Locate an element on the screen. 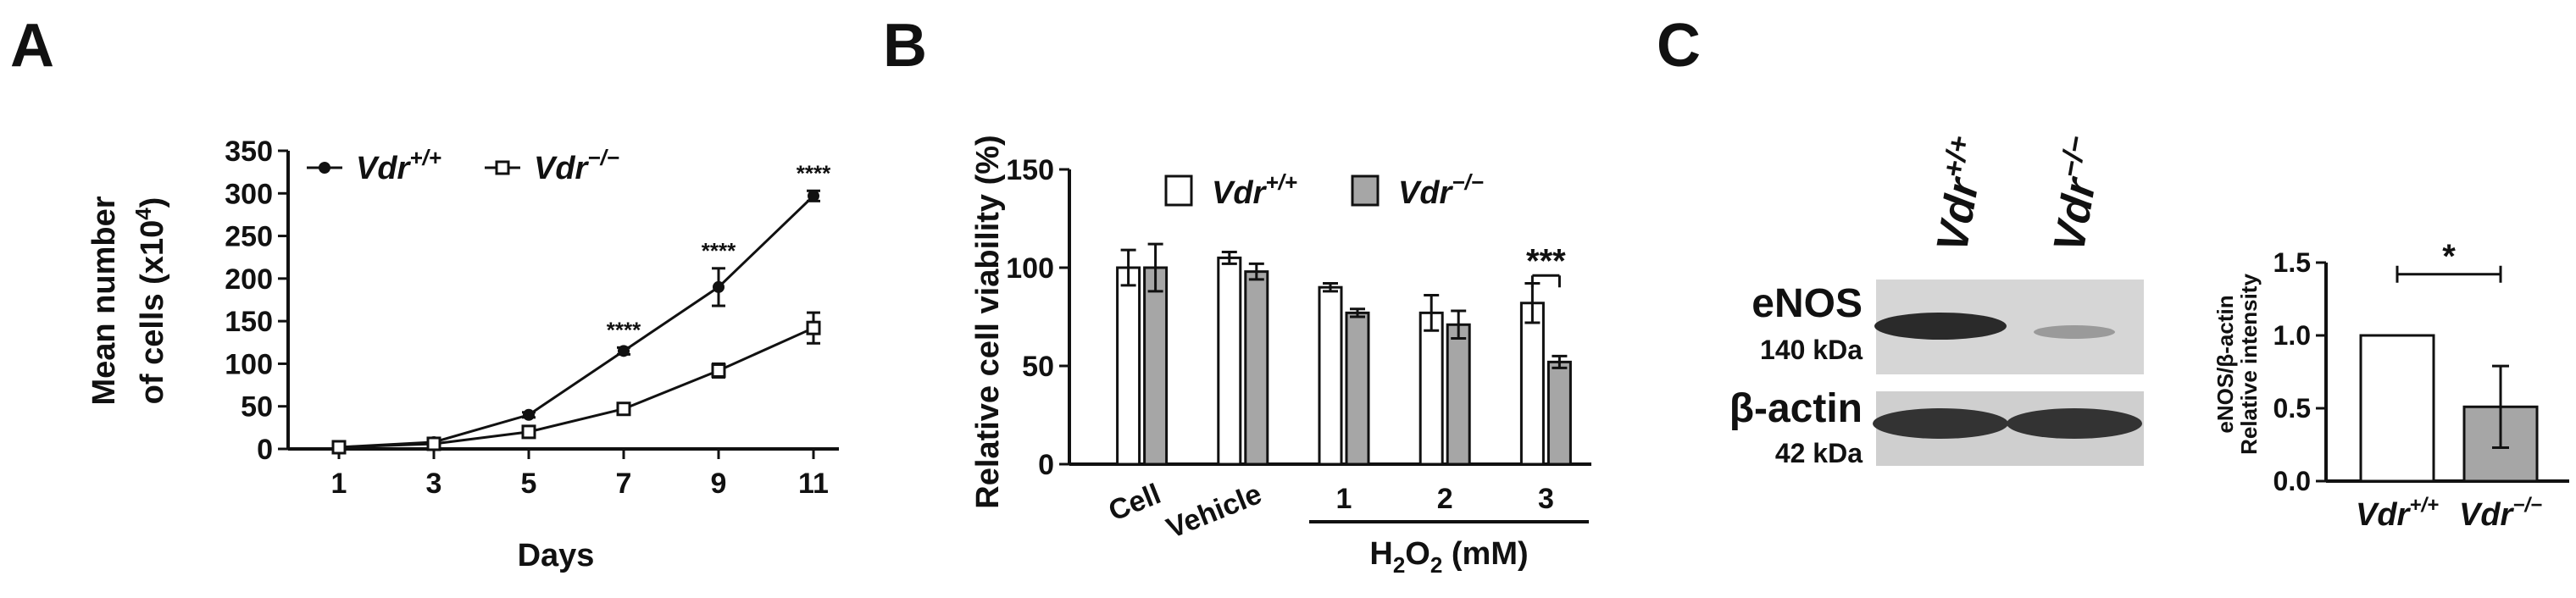  a-xtick-label: 11 is located at coordinates (813, 484).